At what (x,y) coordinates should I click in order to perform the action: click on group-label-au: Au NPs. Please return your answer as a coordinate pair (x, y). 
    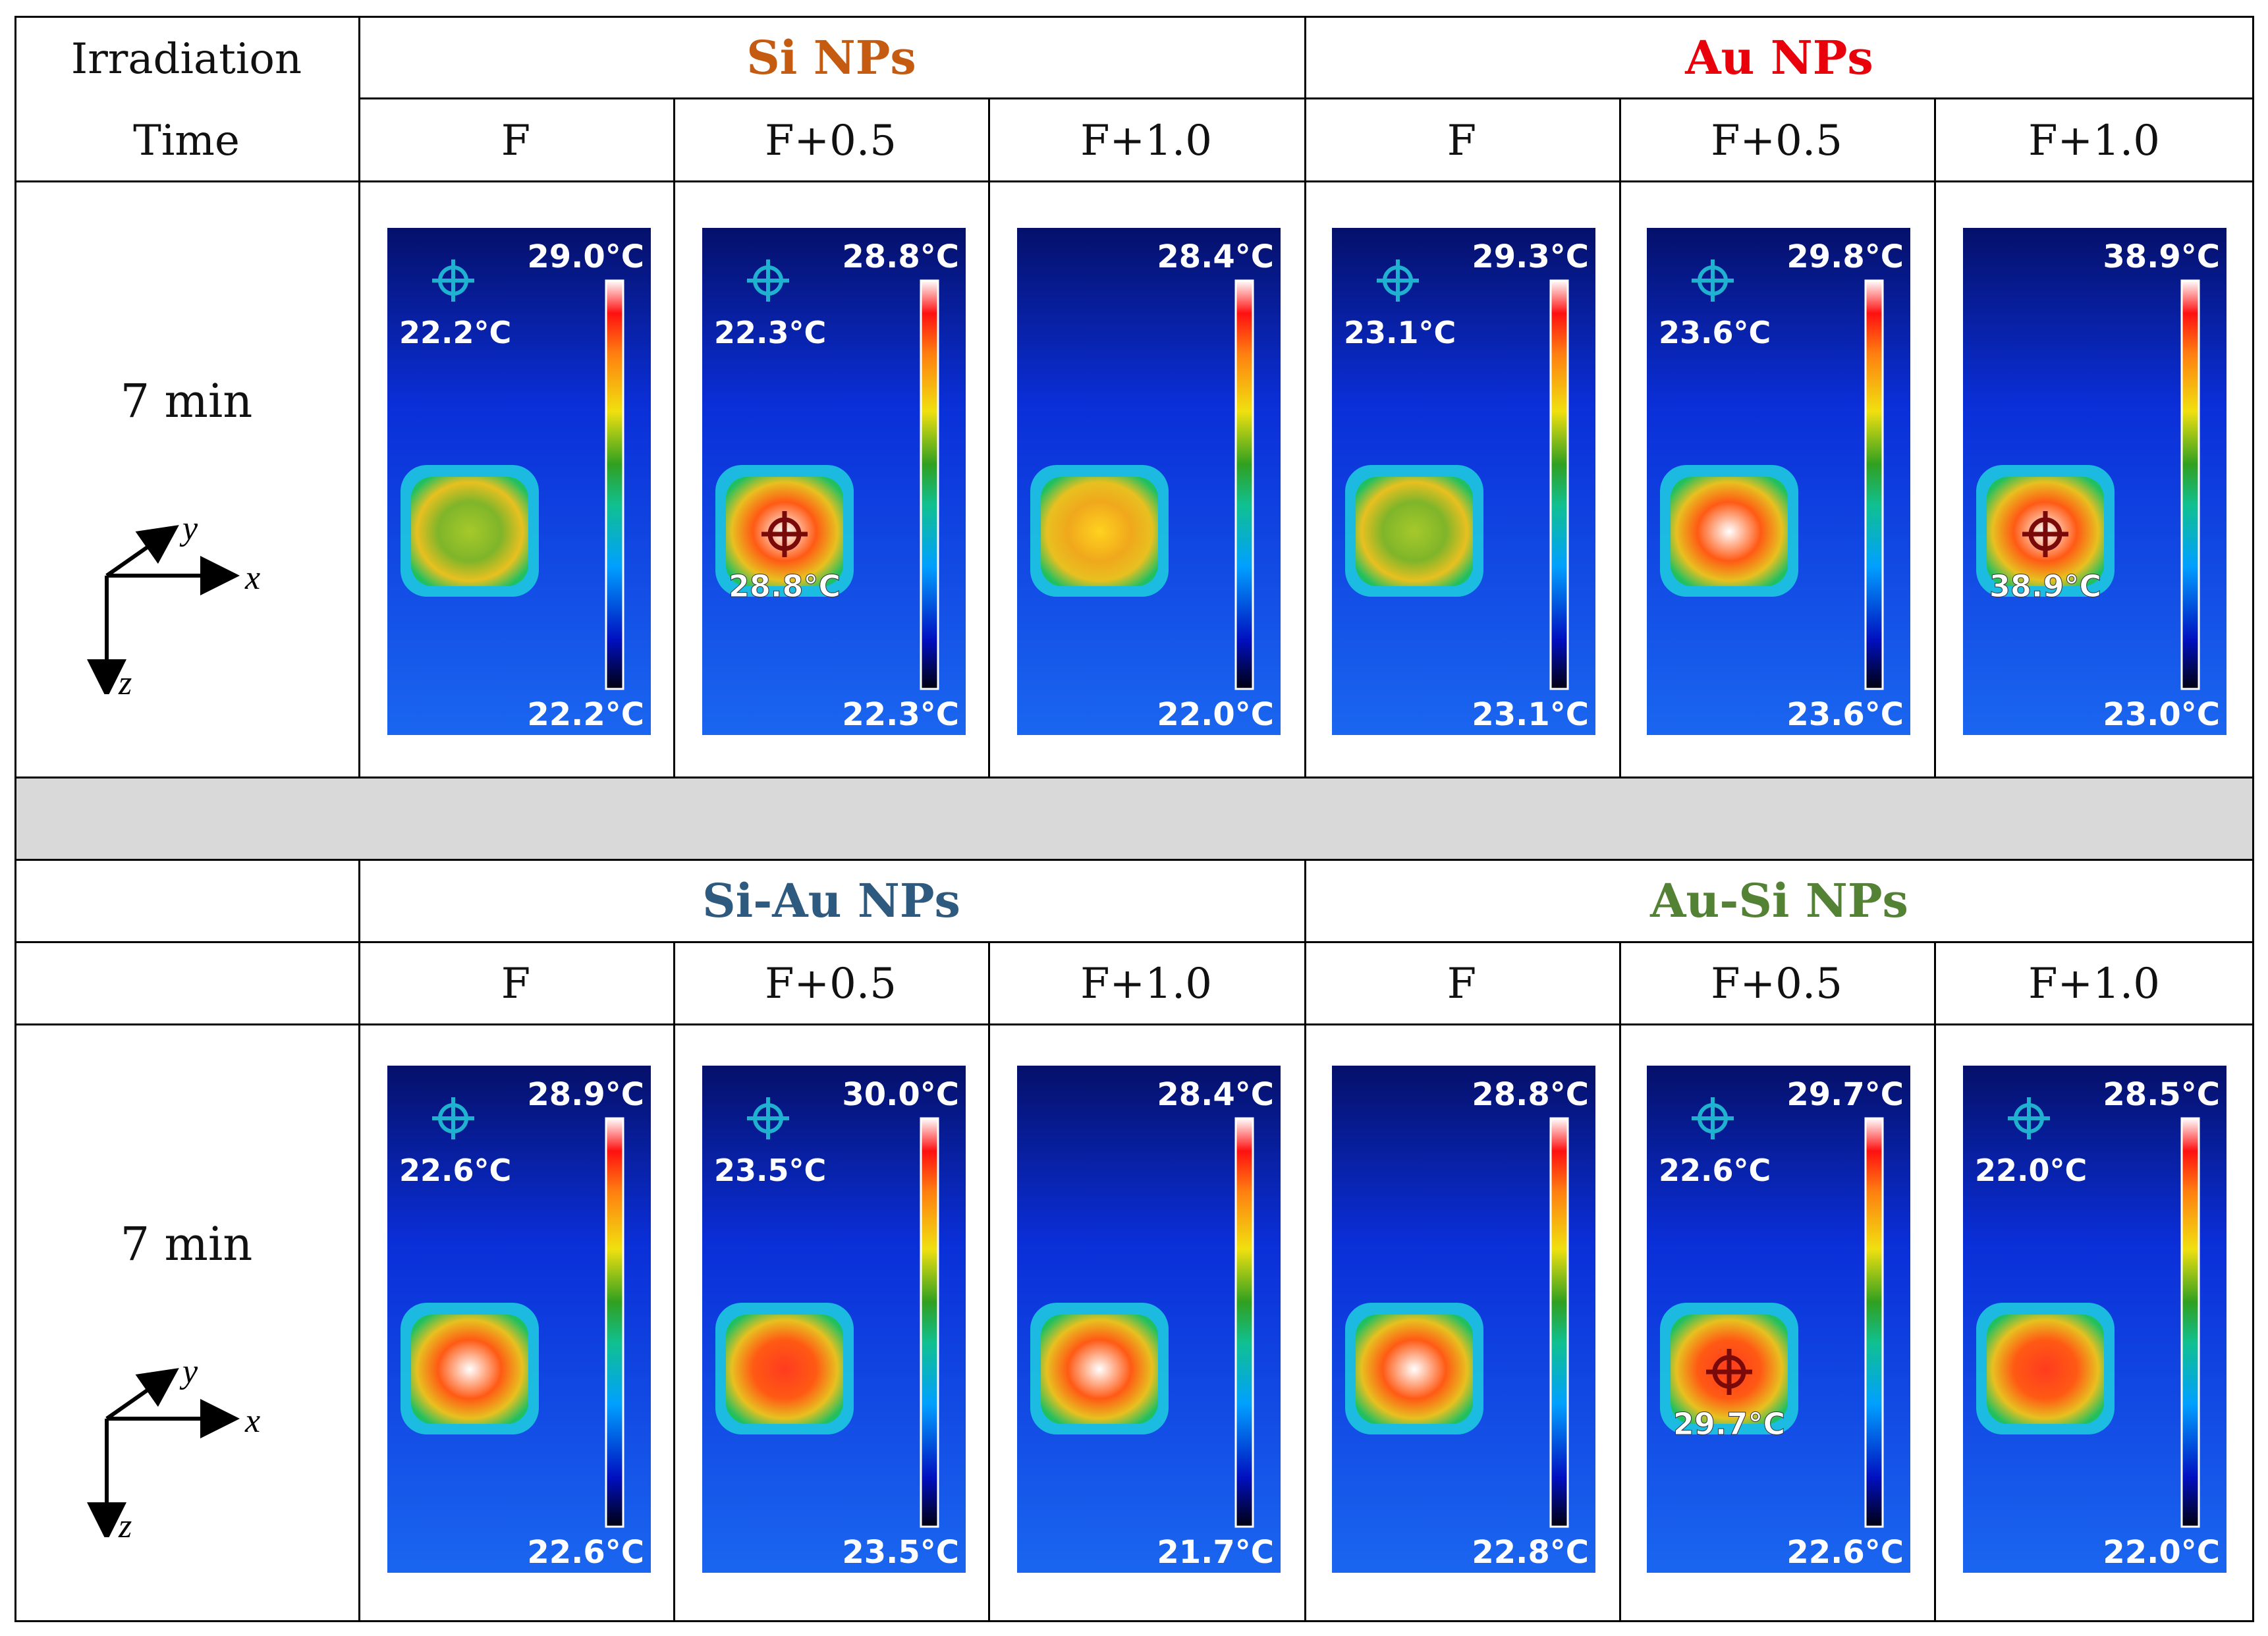
    Looking at the image, I should click on (1779, 57).